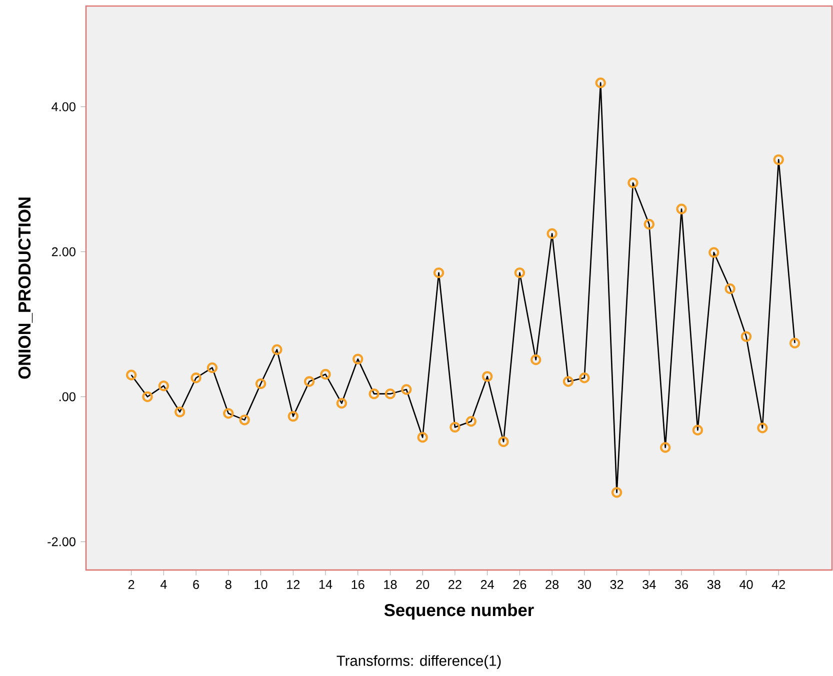 The height and width of the screenshot is (676, 833). I want to click on x-tick-label: 34, so click(649, 585).